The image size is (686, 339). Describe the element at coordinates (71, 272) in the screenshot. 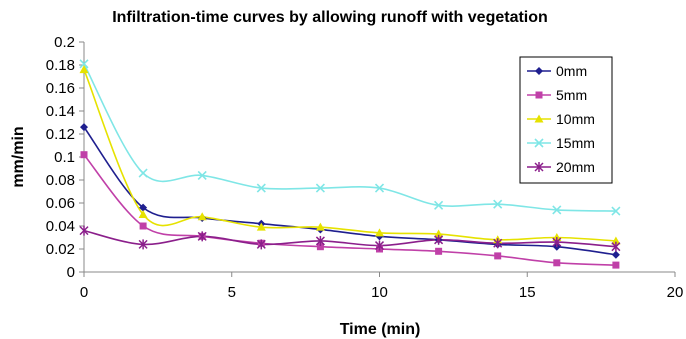

I see `y-tick-label: 0` at that location.